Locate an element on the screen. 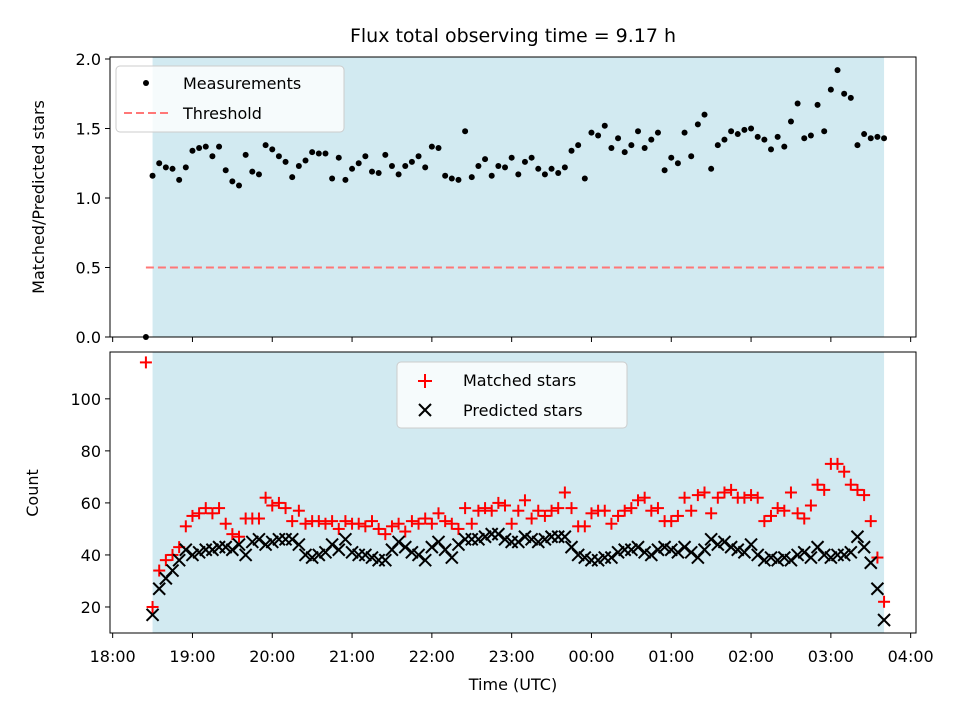  legend-threshold-label: Threshold is located at coordinates (222, 113).